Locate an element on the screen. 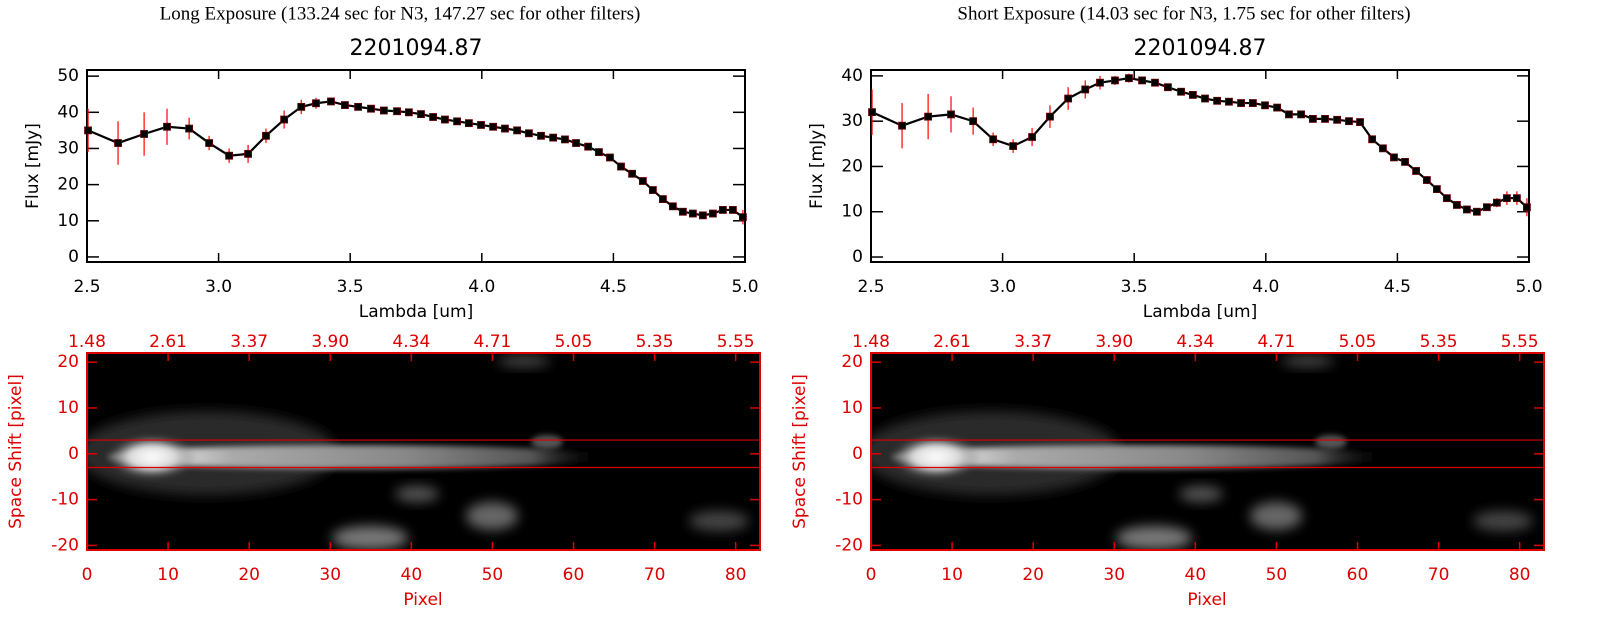 This screenshot has height=634, width=1600. y-tick-label: -10 is located at coordinates (849, 500).